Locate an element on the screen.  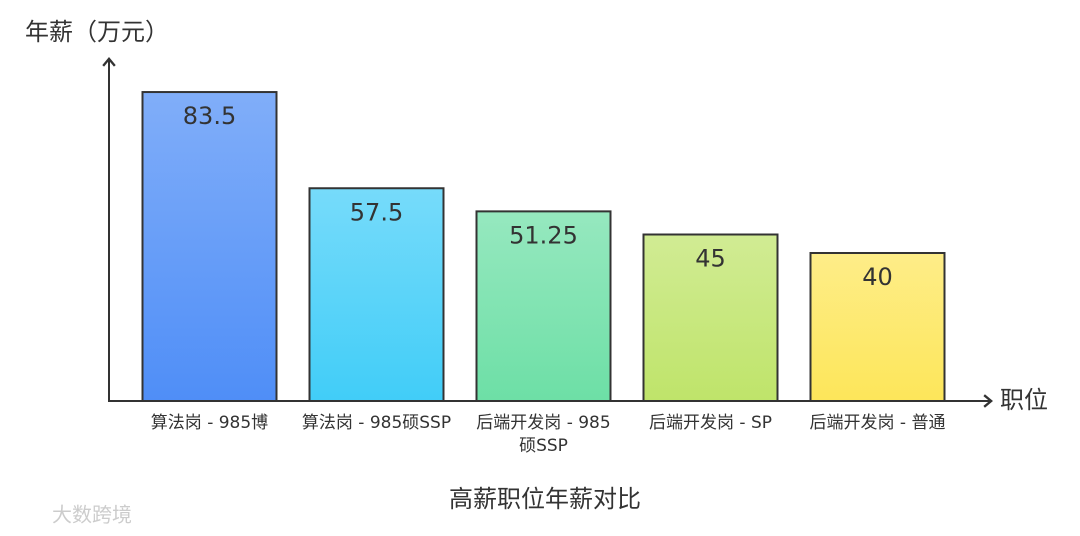
x-tick-label: 后端开发岗 - 985硕SSP is located at coordinates (543, 434).